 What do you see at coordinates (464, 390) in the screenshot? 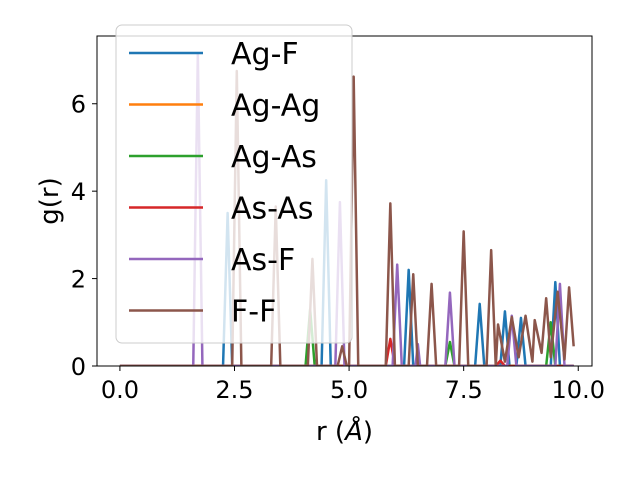
I see `x-tick-label: 7.5` at bounding box center [464, 390].